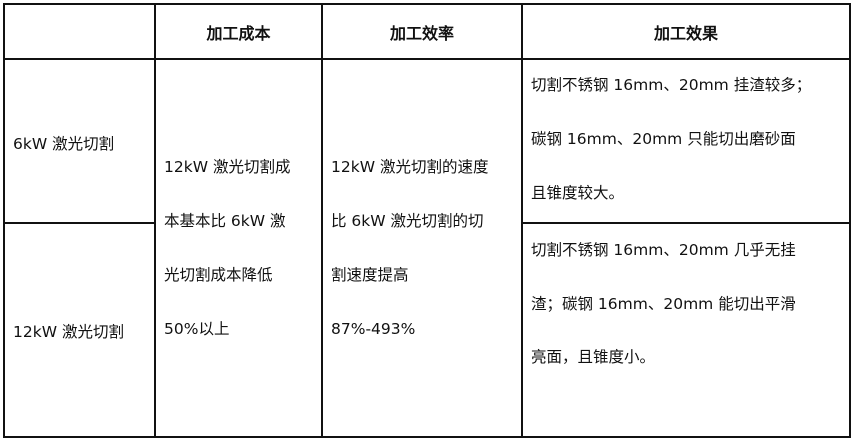  What do you see at coordinates (578, 193) in the screenshot?
I see `effect-line: 且锥度较大。` at bounding box center [578, 193].